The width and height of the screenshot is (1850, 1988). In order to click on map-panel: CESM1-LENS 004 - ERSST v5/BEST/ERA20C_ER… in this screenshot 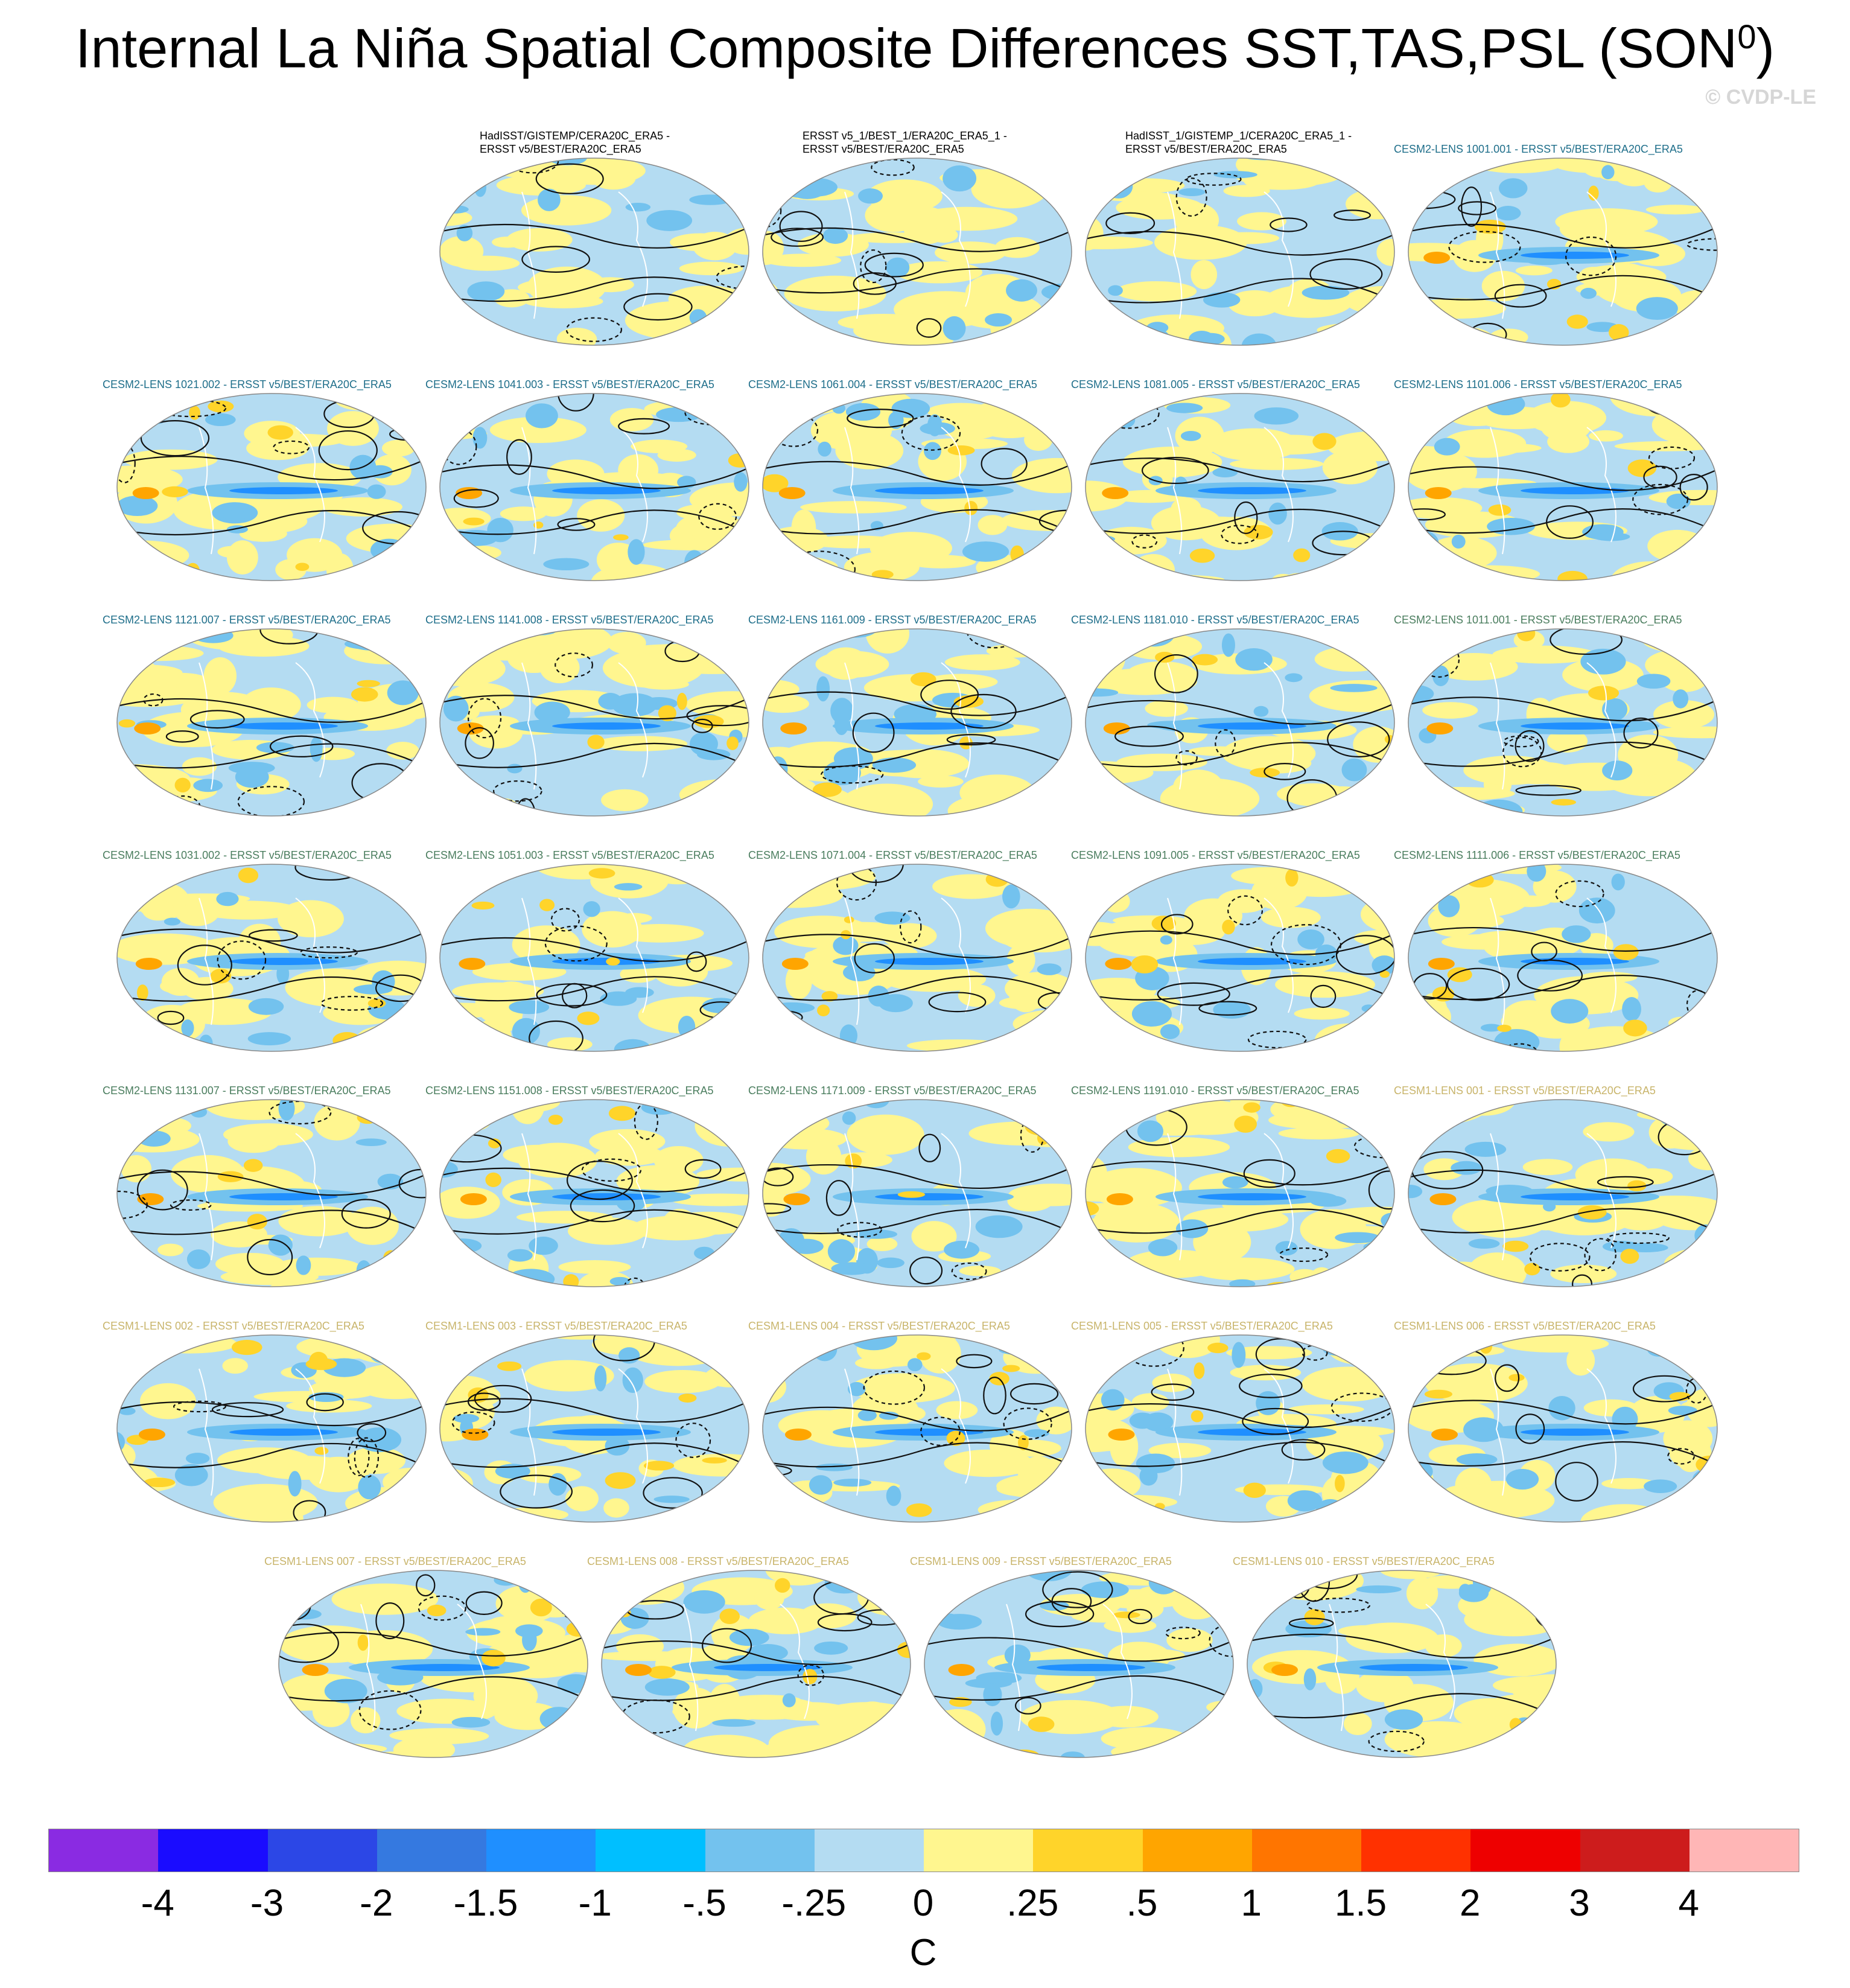, I will do `click(911, 1412)`.